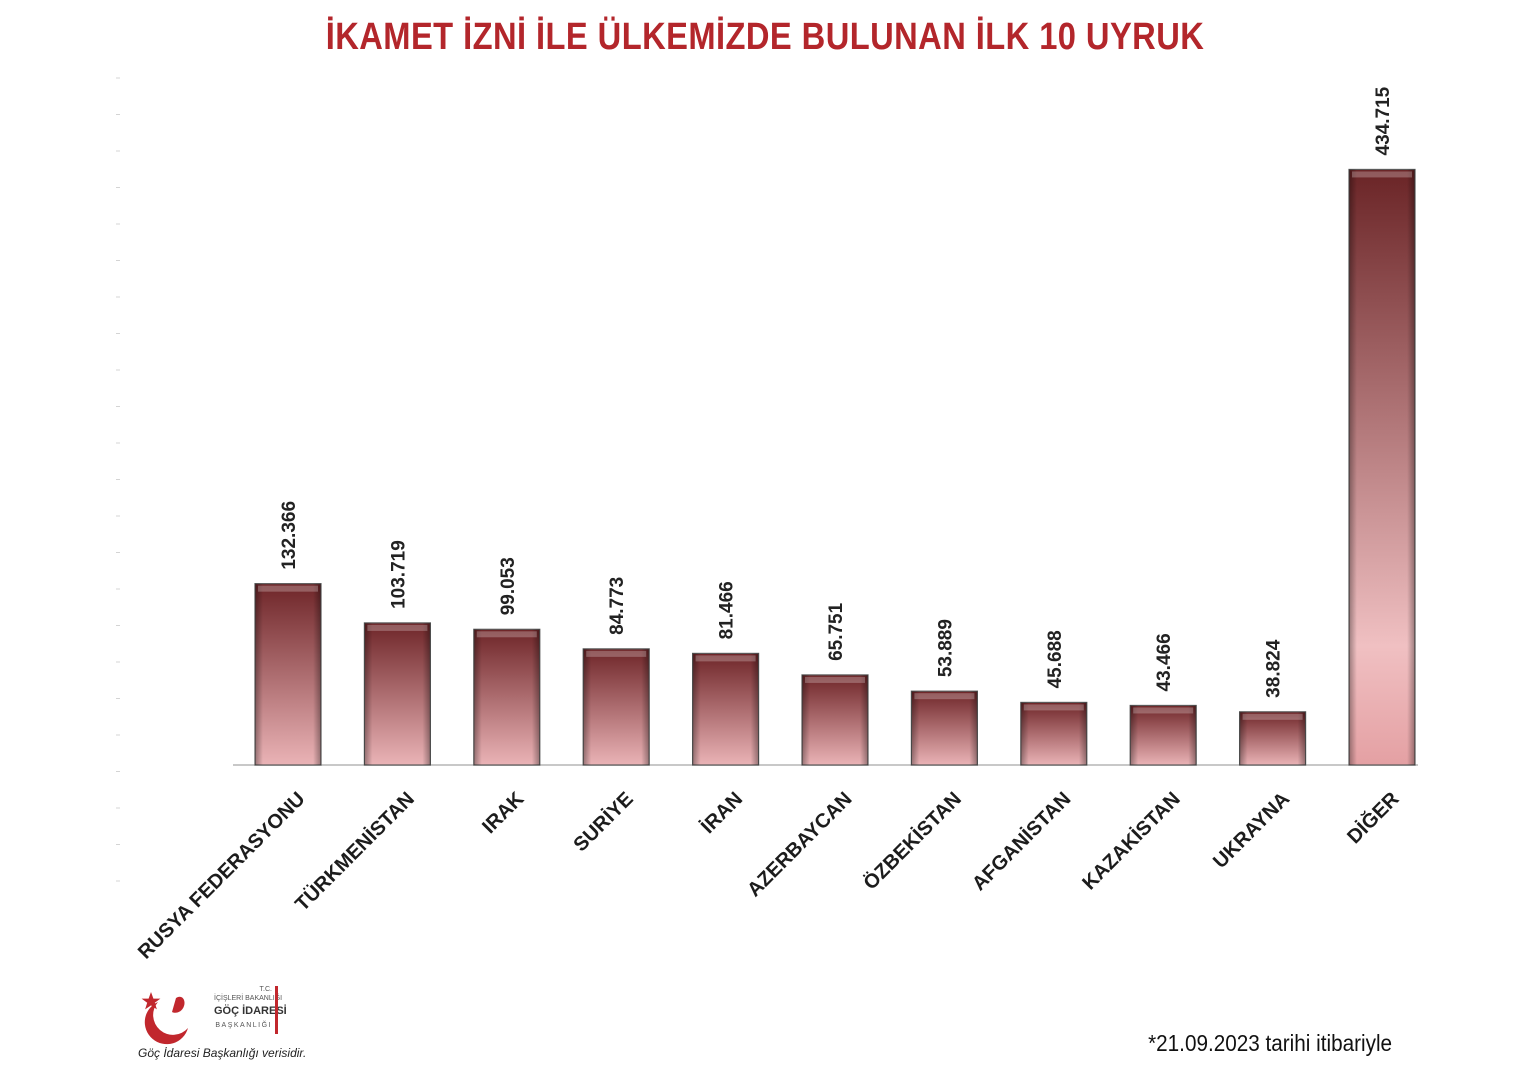 This screenshot has height=1084, width=1530. Describe the element at coordinates (1164, 662) in the screenshot. I see `value-label: 43.466` at that location.